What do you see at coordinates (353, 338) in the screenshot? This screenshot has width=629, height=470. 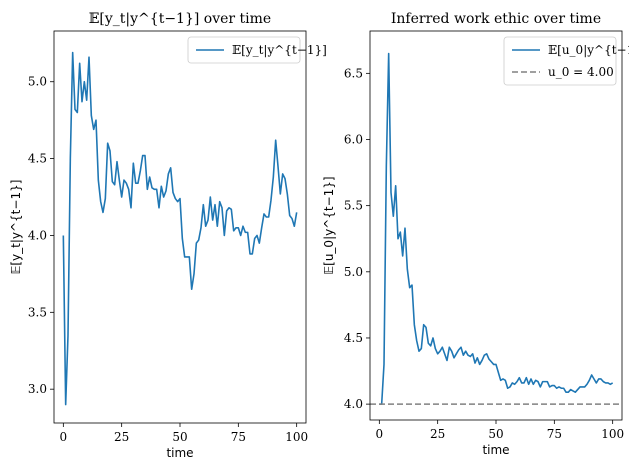 I see `right-y-tick-label: 4.5` at bounding box center [353, 338].